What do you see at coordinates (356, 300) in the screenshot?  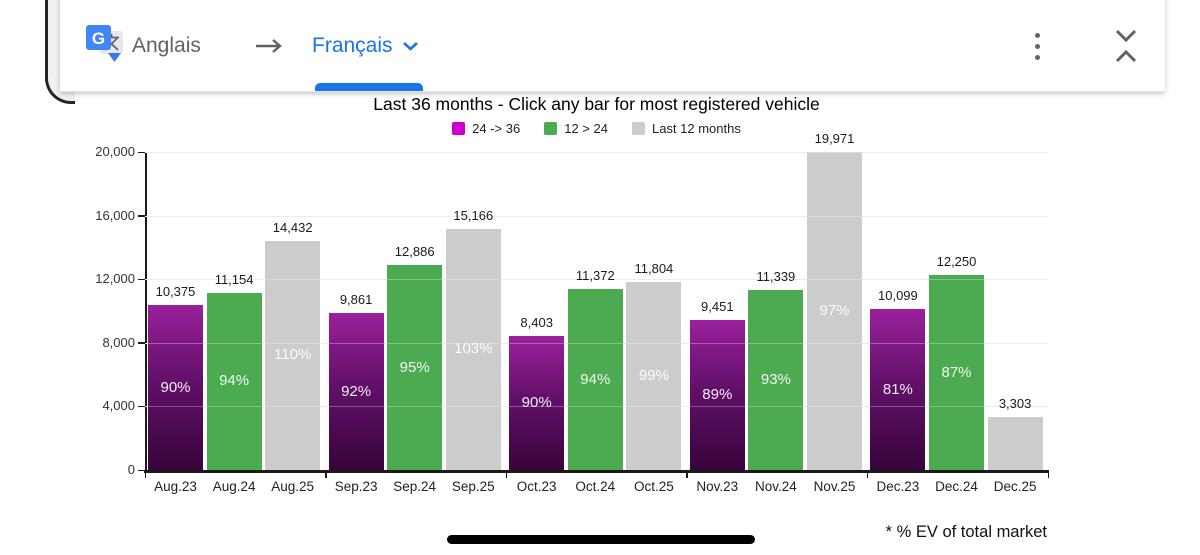 I see `bar-value-label: 9,861` at bounding box center [356, 300].